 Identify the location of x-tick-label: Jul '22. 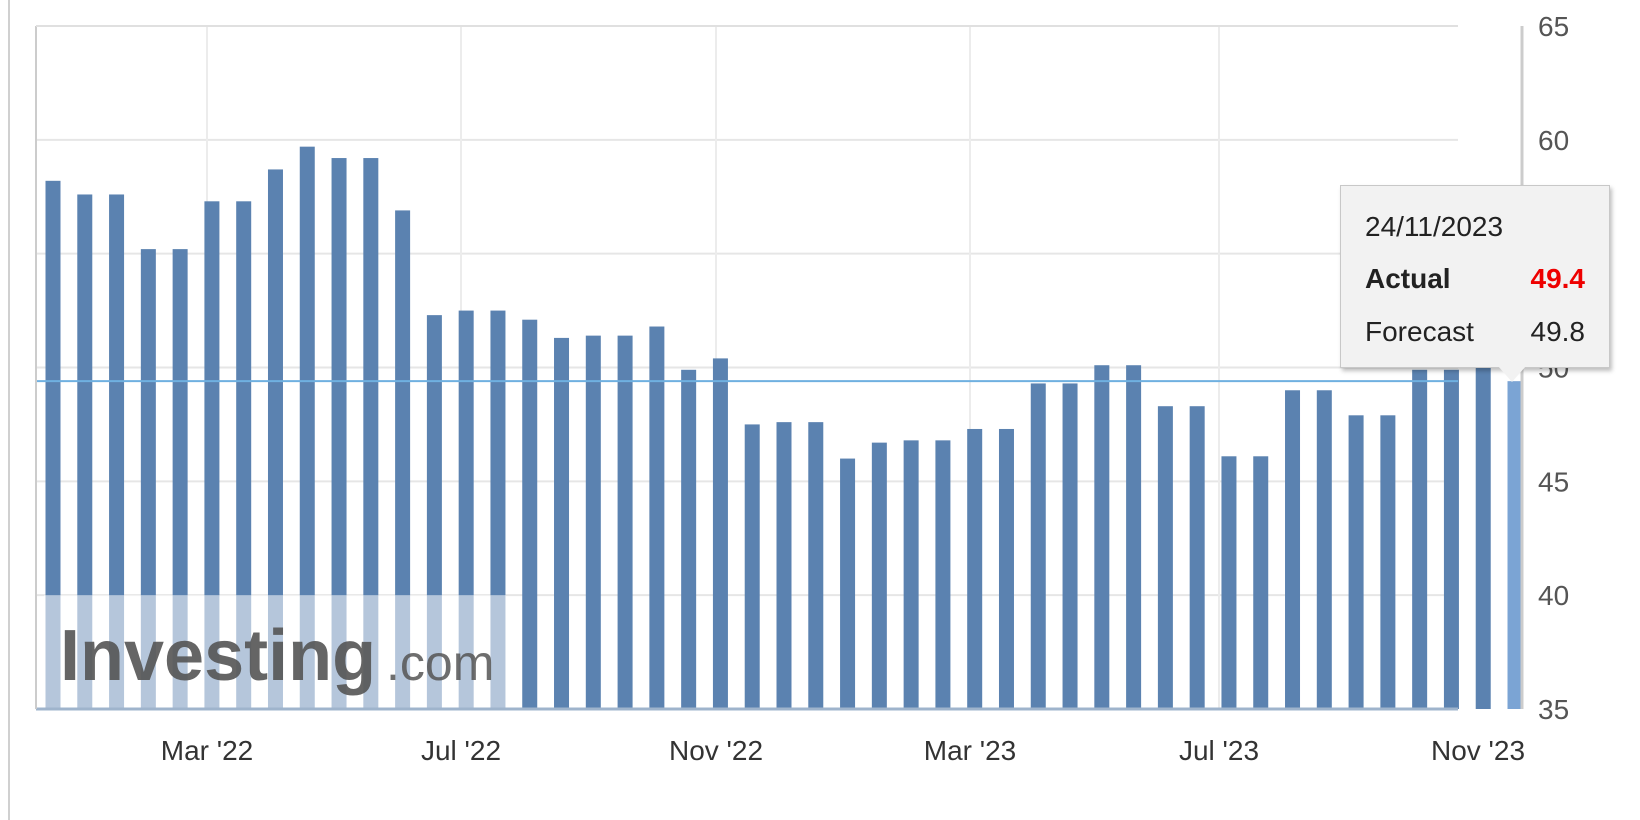
(461, 750).